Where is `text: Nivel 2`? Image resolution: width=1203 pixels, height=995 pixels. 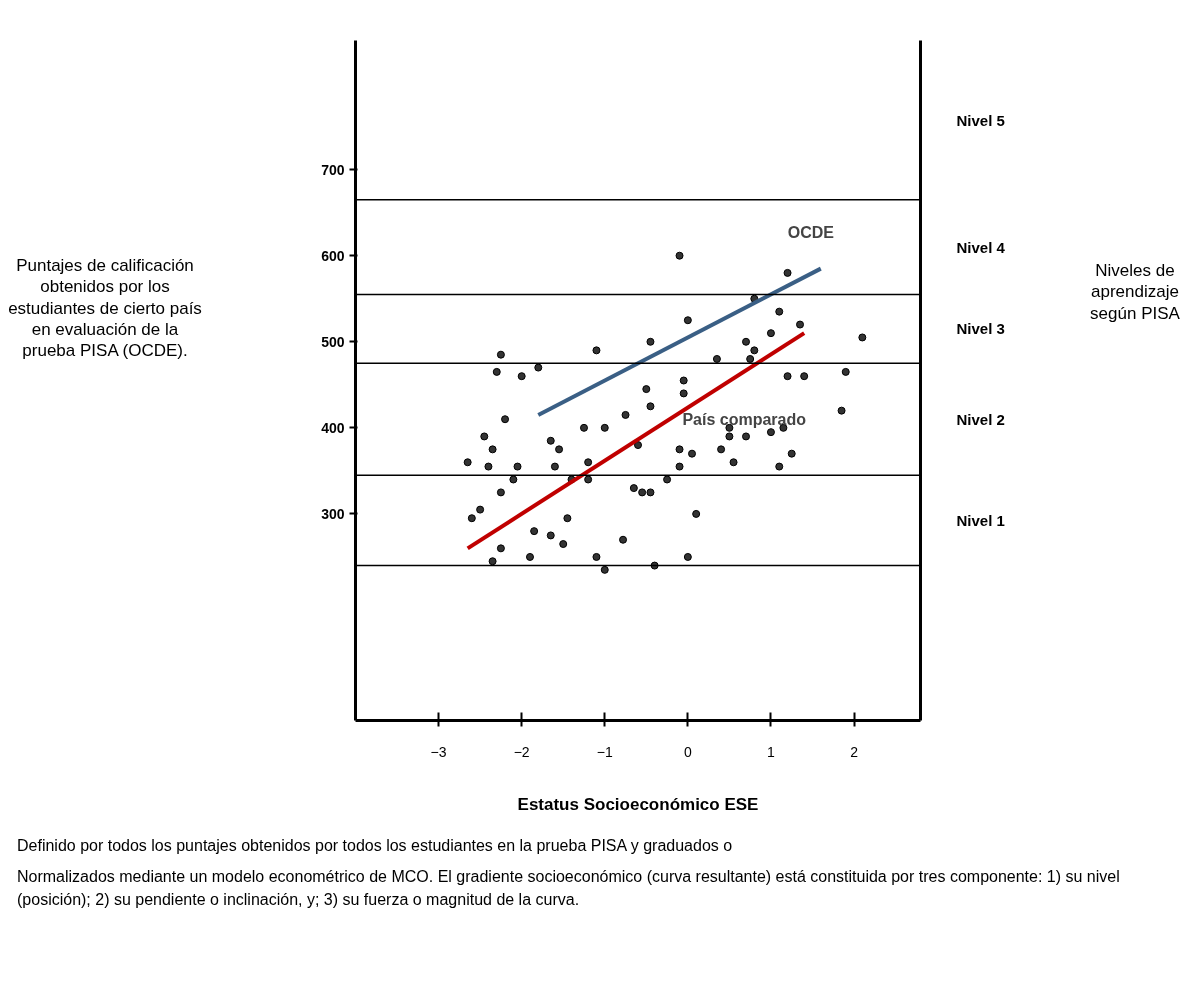
text: Nivel 2 is located at coordinates (980, 419).